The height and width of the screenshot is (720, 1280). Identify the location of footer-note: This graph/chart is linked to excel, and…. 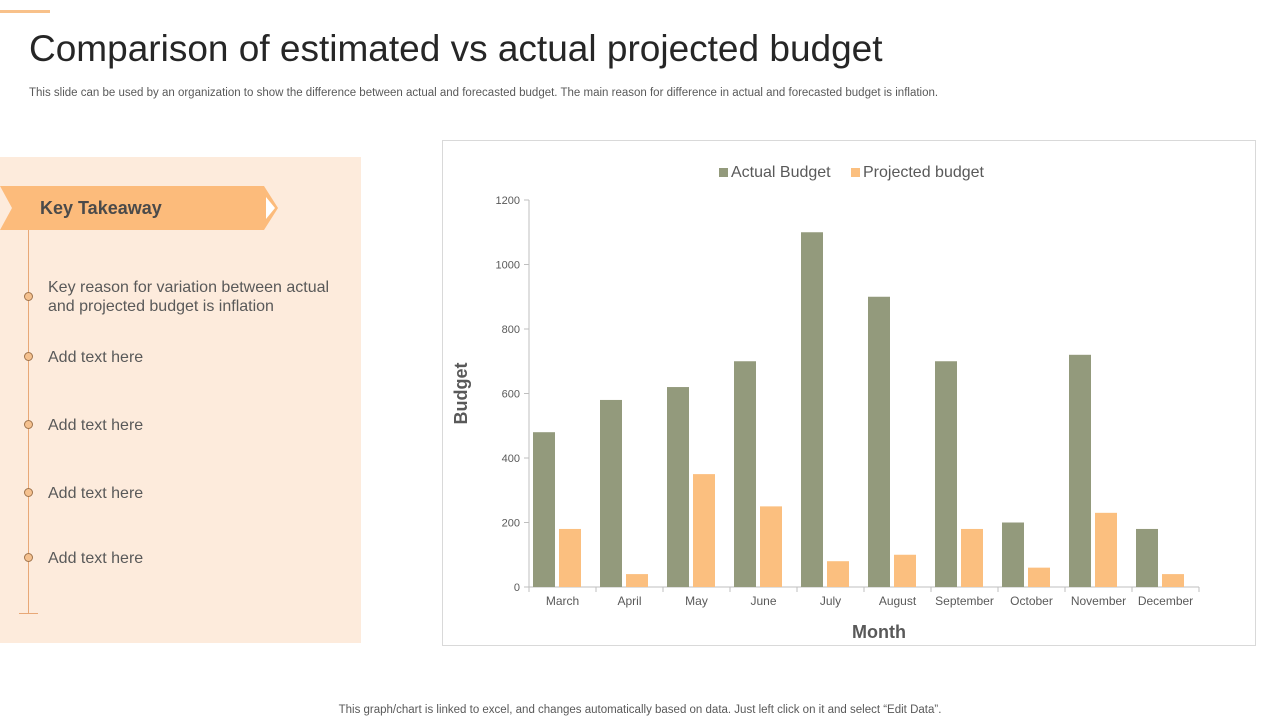
(640, 710).